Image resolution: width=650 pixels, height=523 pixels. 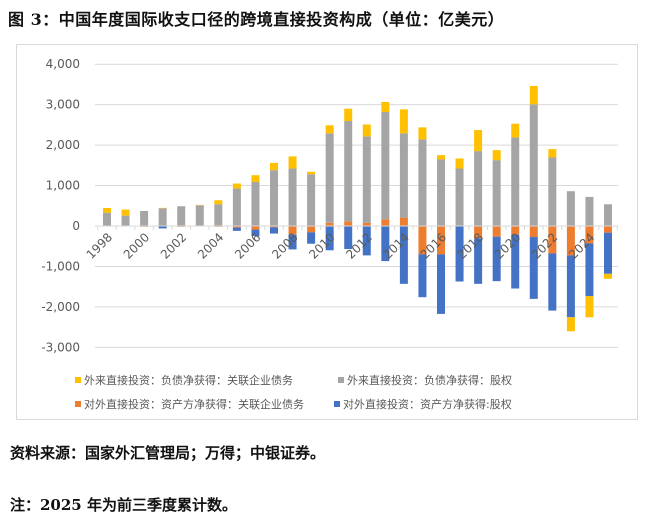 I want to click on y-tick-label: -1,000, so click(x=60, y=266).